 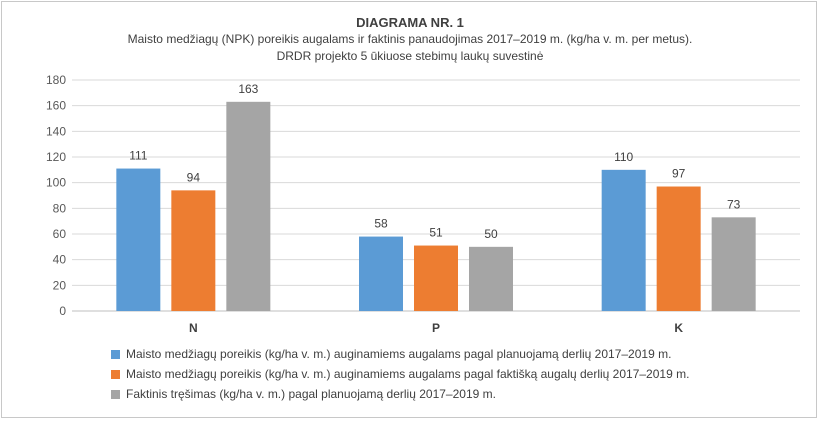 I want to click on data-label: 50, so click(x=491, y=234).